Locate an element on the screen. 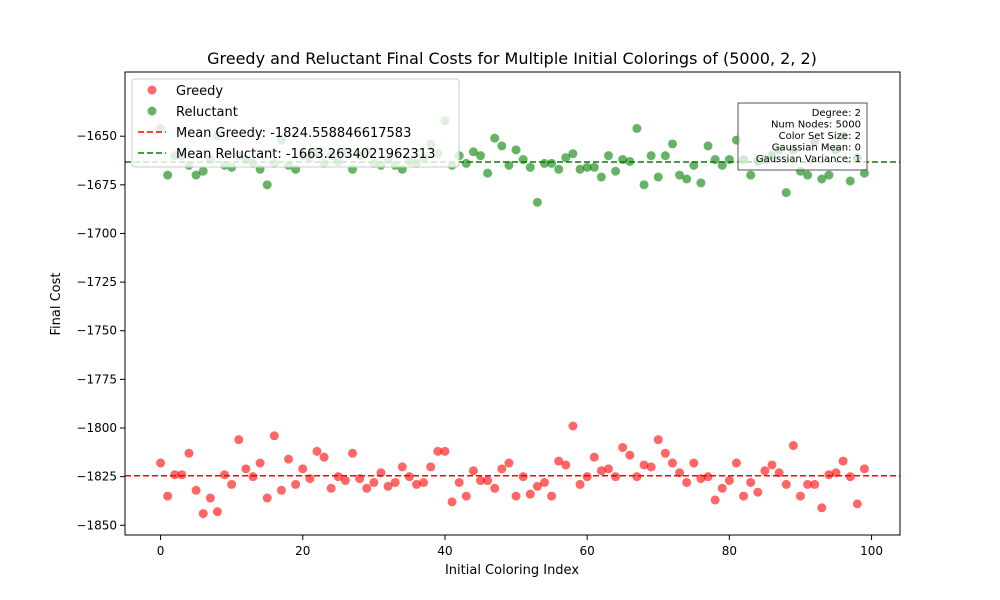  y-tick-label: −1700 is located at coordinates (96, 233).